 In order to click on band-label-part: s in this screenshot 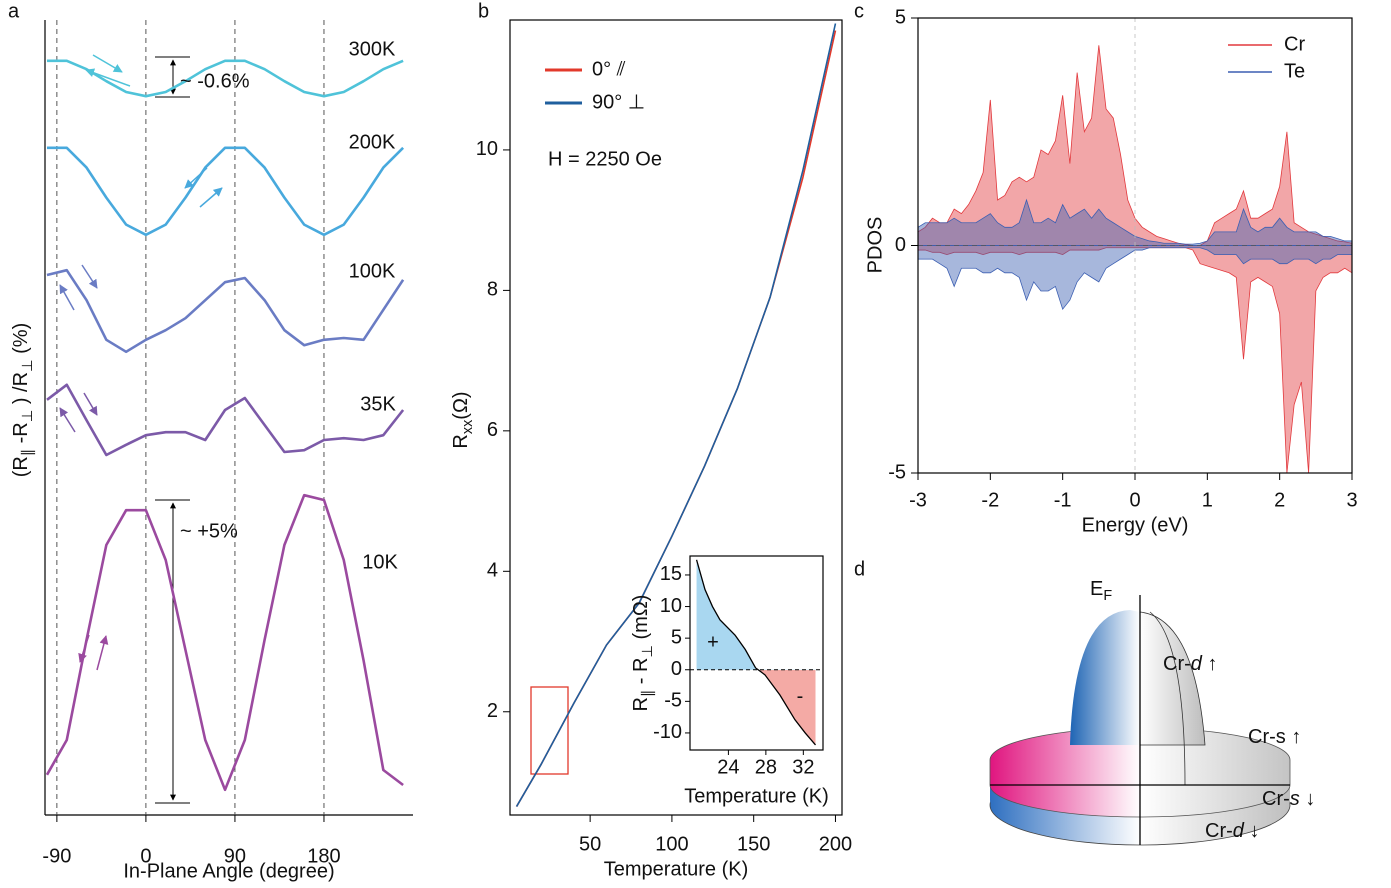, I will do `click(1295, 799)`.